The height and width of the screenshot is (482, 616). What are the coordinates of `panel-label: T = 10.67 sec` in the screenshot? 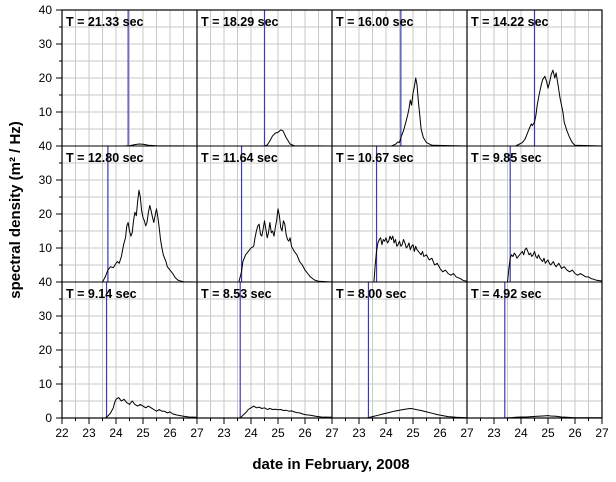 It's located at (375, 158).